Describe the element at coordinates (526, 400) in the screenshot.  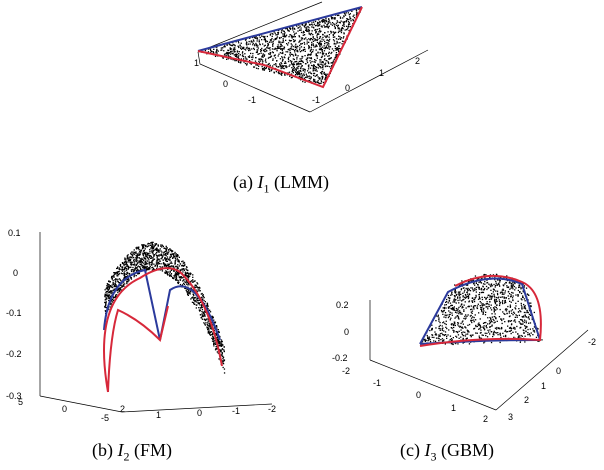
I see `panel-c-tick-y-3: 2` at that location.